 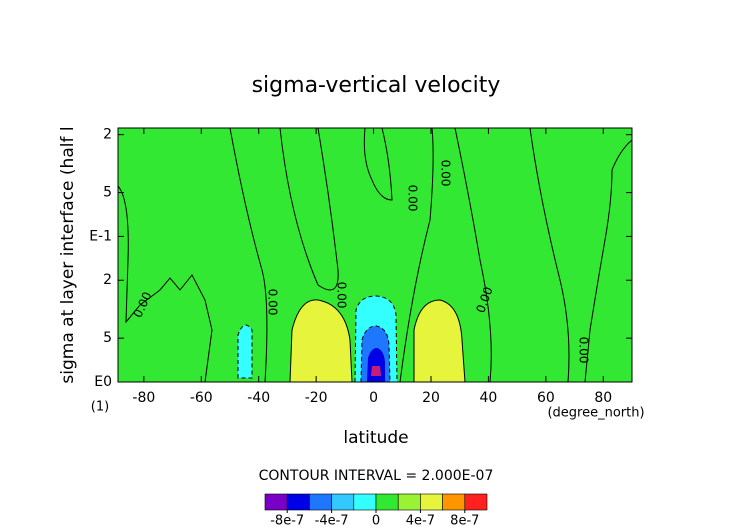 What do you see at coordinates (143, 398) in the screenshot?
I see `x-tick-label: -80` at bounding box center [143, 398].